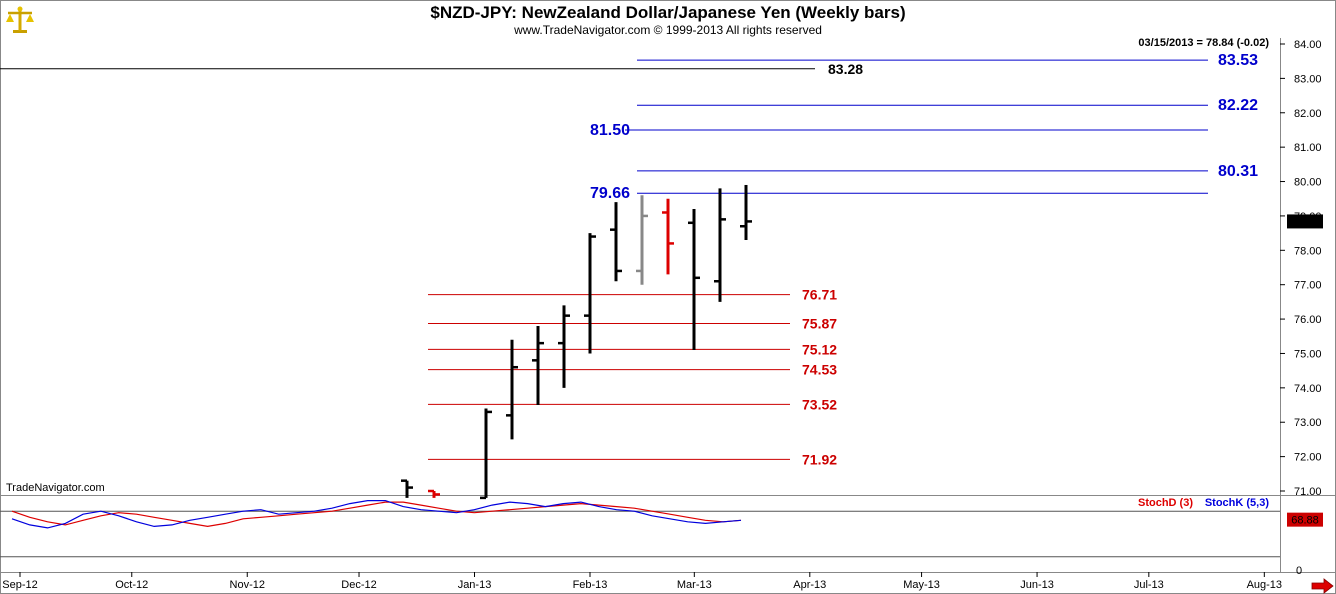 Image resolution: width=1336 pixels, height=594 pixels. I want to click on stoch-zero-label: 0, so click(1299, 571).